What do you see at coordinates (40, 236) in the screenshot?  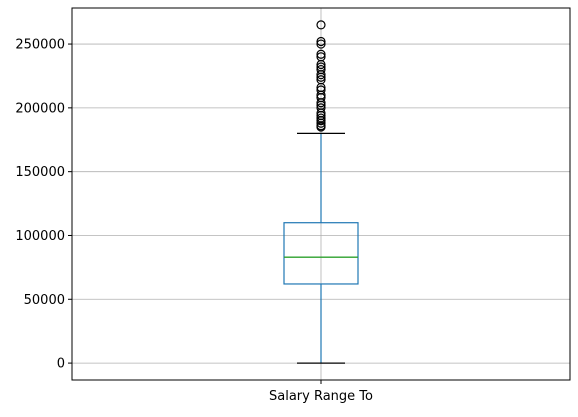 I see `y-tick-label: 100000` at bounding box center [40, 236].